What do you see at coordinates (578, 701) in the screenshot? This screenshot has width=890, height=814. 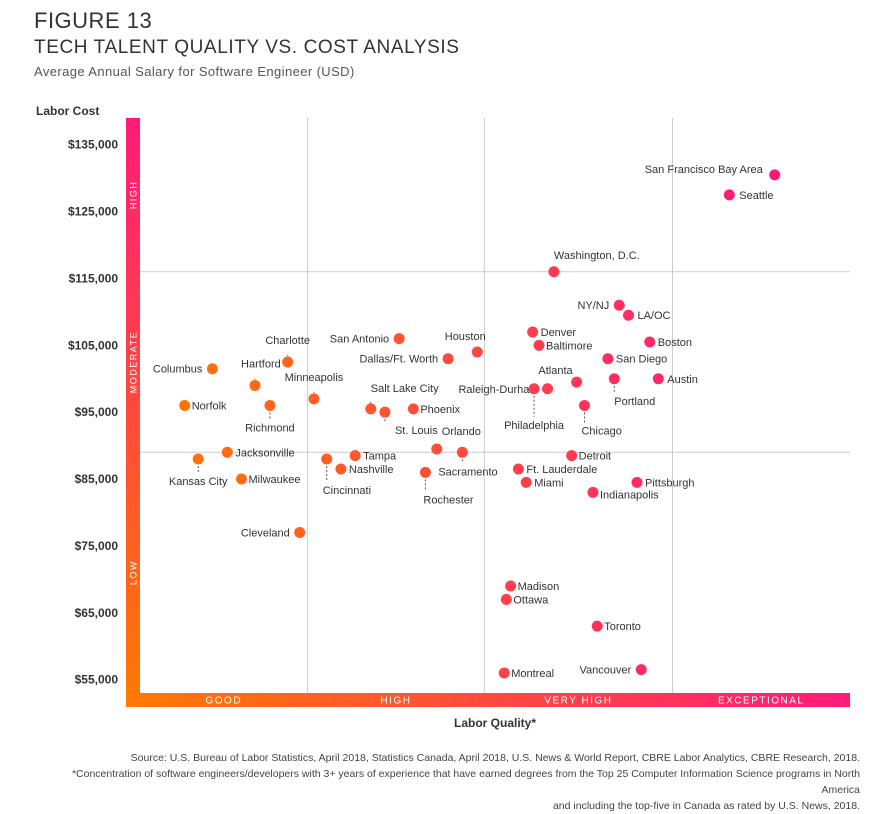 I see `quality-band-label: VERY HIGH` at bounding box center [578, 701].